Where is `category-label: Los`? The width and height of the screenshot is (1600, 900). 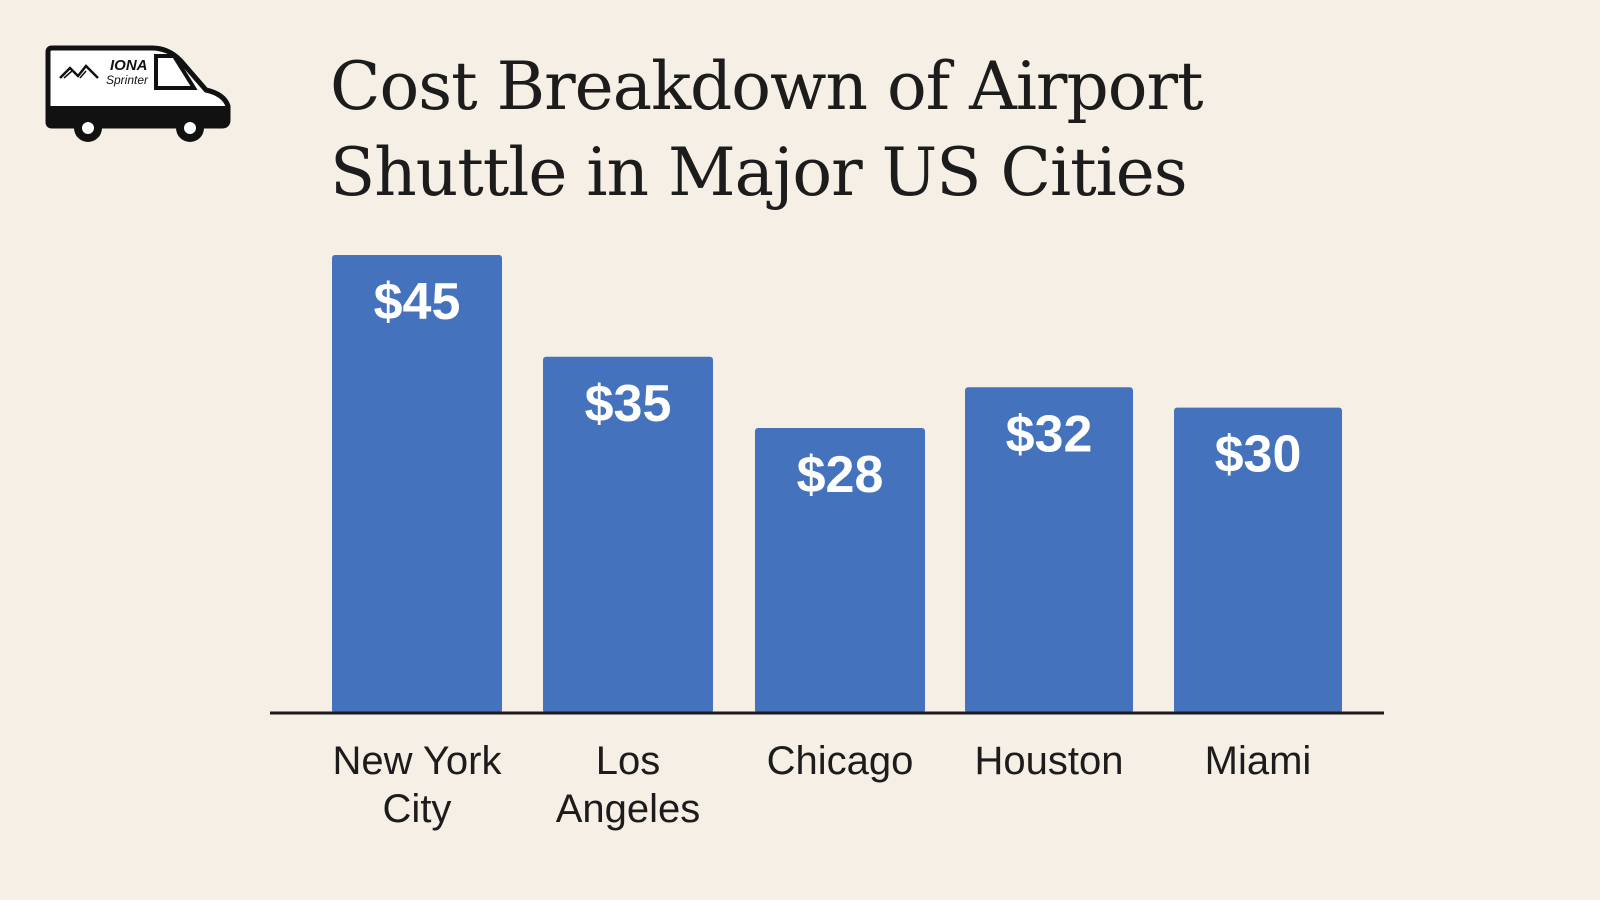
category-label: Los is located at coordinates (628, 761).